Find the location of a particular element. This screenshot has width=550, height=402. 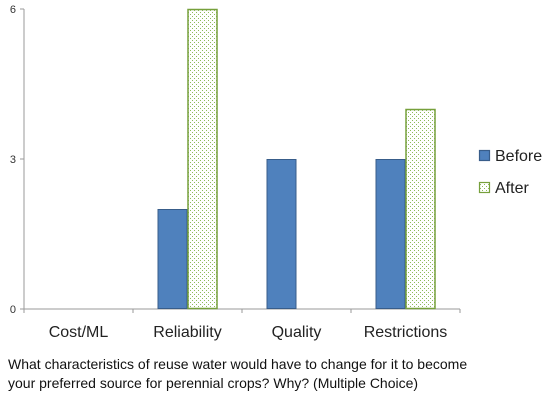

legend: Before After is located at coordinates (510, 172).